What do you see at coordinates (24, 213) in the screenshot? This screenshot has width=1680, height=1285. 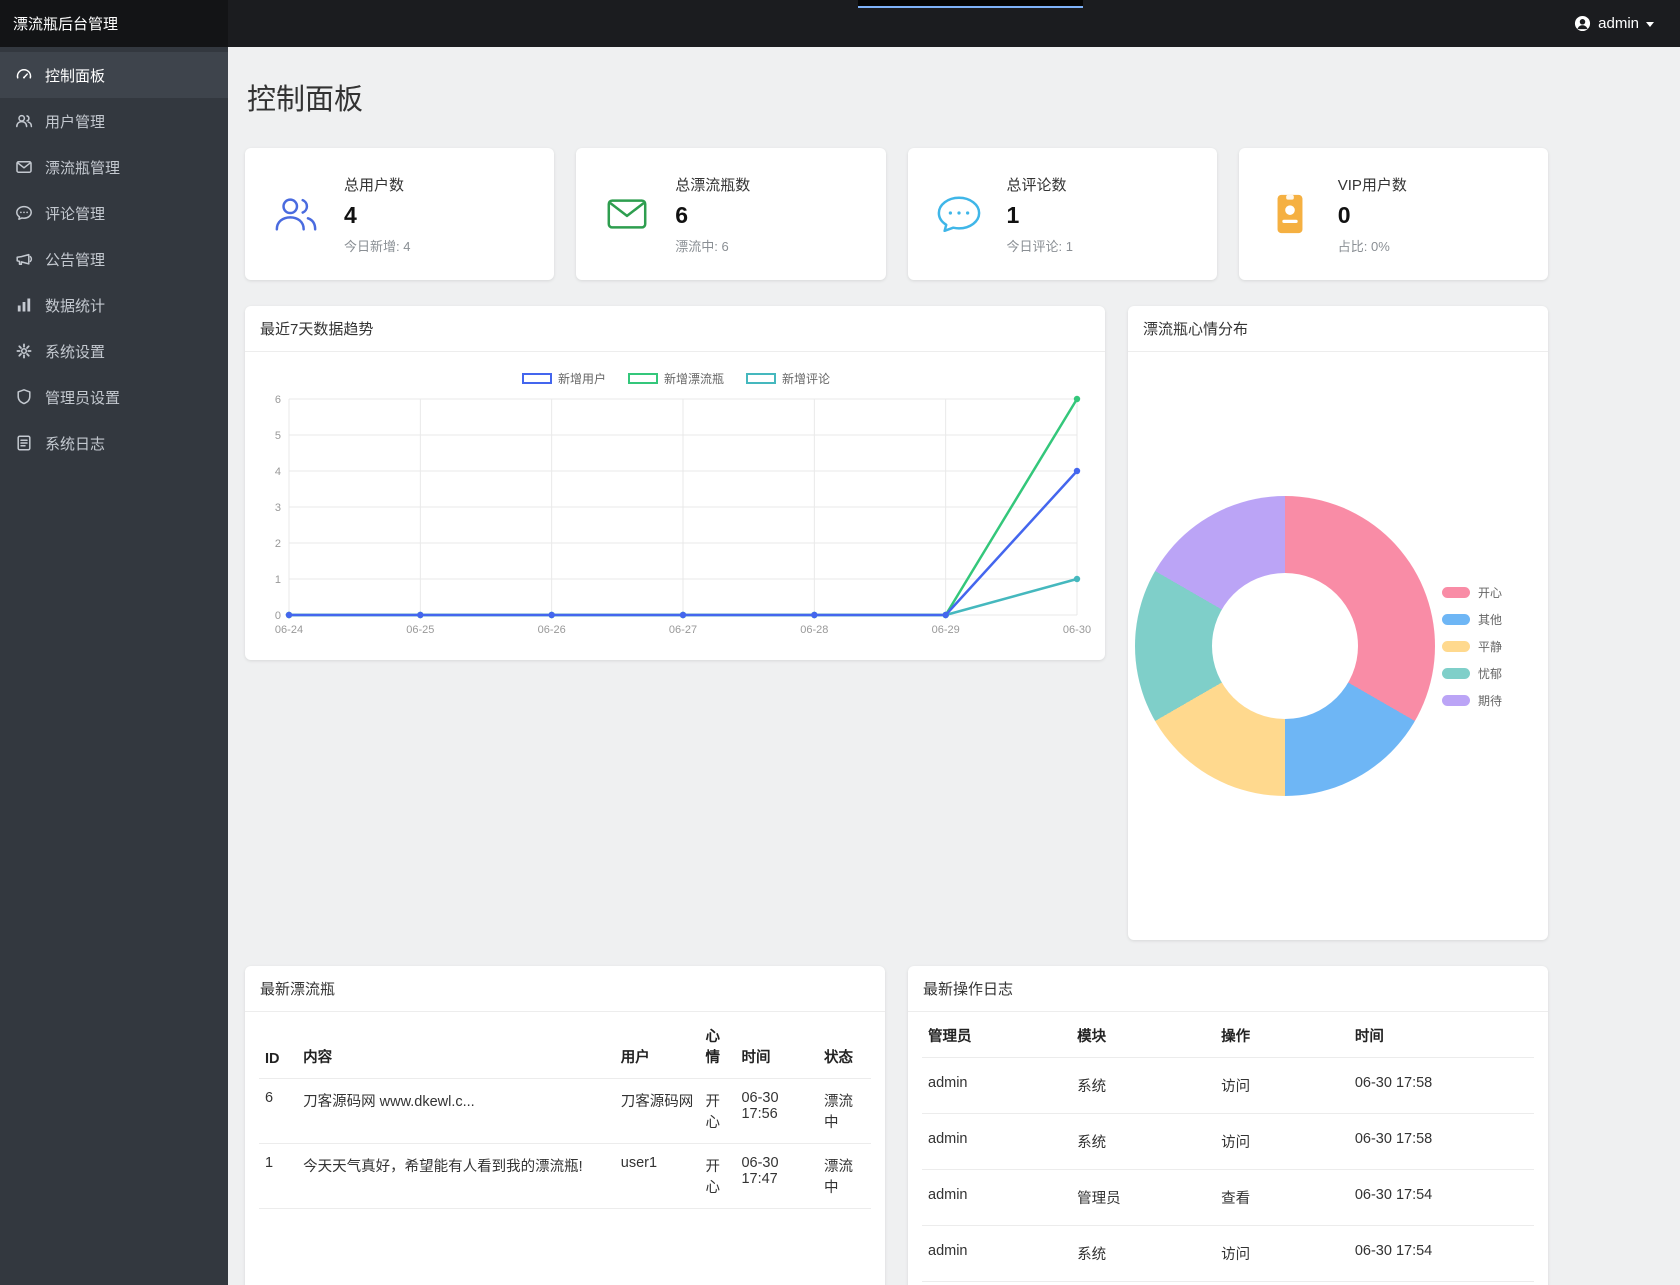 I see `comment-icon` at bounding box center [24, 213].